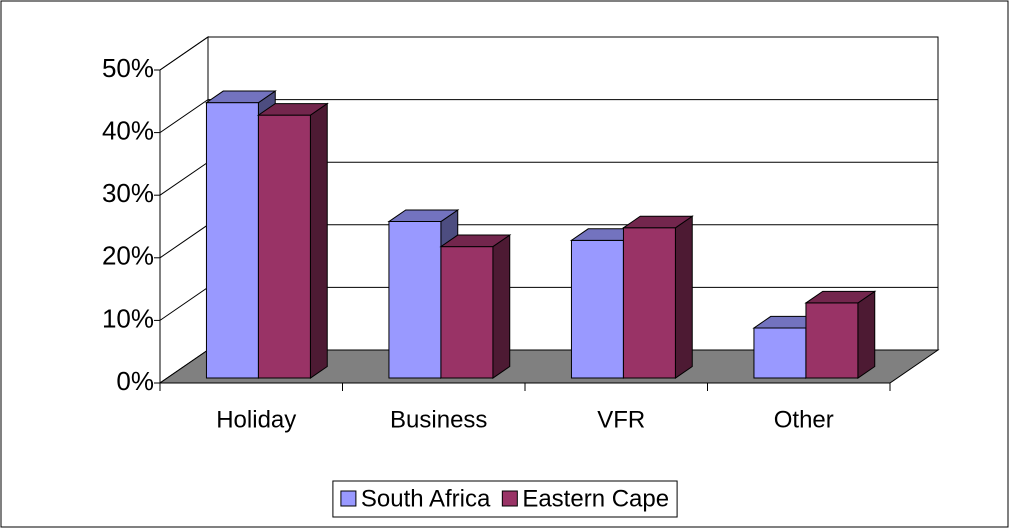 The width and height of the screenshot is (1010, 529). What do you see at coordinates (128, 130) in the screenshot?
I see `y-tick-label: 40%` at bounding box center [128, 130].